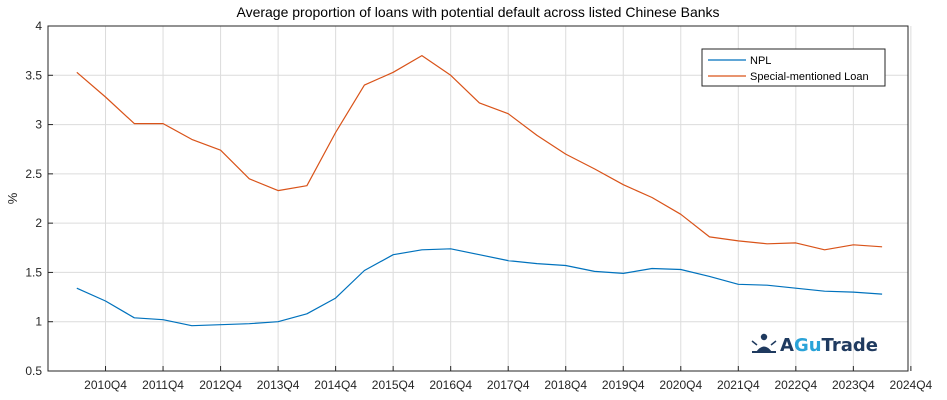 The width and height of the screenshot is (947, 400). I want to click on chart-legend: NPL Special-mentioned Loan, so click(793, 67).